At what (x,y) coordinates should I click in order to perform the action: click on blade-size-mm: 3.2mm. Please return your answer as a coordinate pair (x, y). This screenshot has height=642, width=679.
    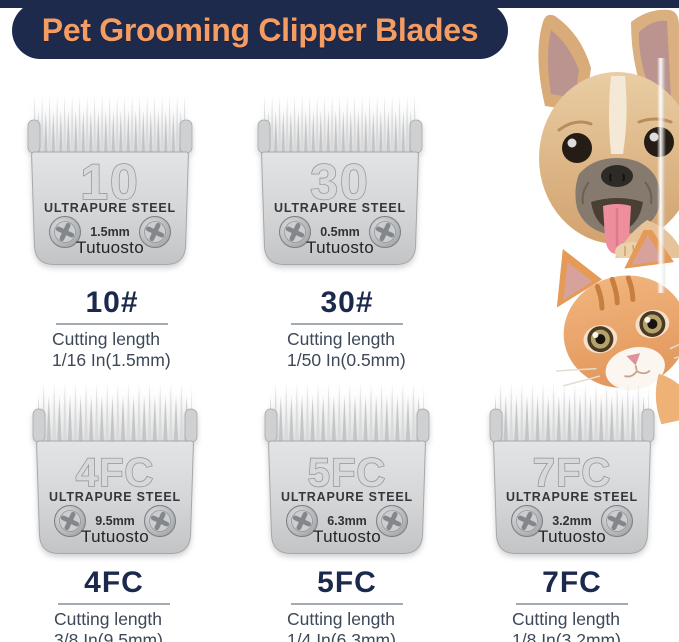
    Looking at the image, I should click on (572, 521).